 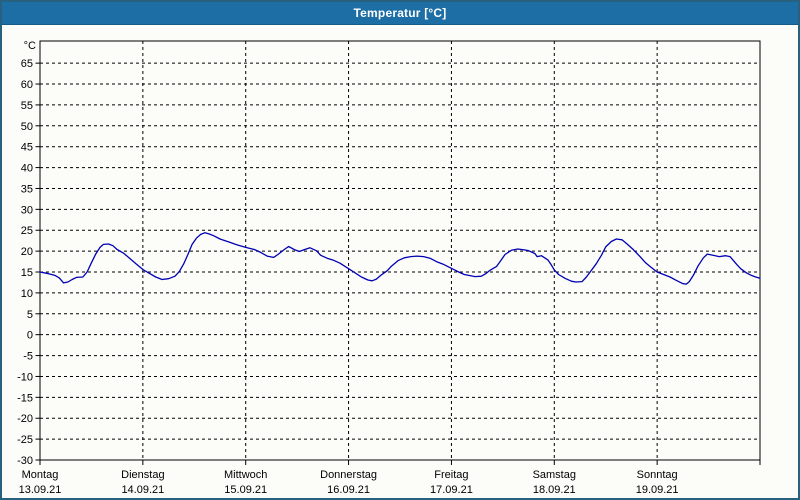 What do you see at coordinates (28, 357) in the screenshot?
I see `y-tick-label: -5` at bounding box center [28, 357].